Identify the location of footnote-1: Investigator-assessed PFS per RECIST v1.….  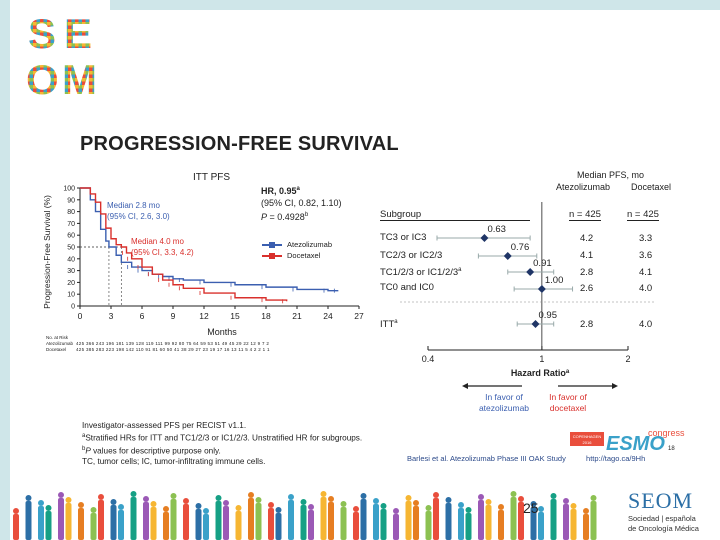
(164, 425).